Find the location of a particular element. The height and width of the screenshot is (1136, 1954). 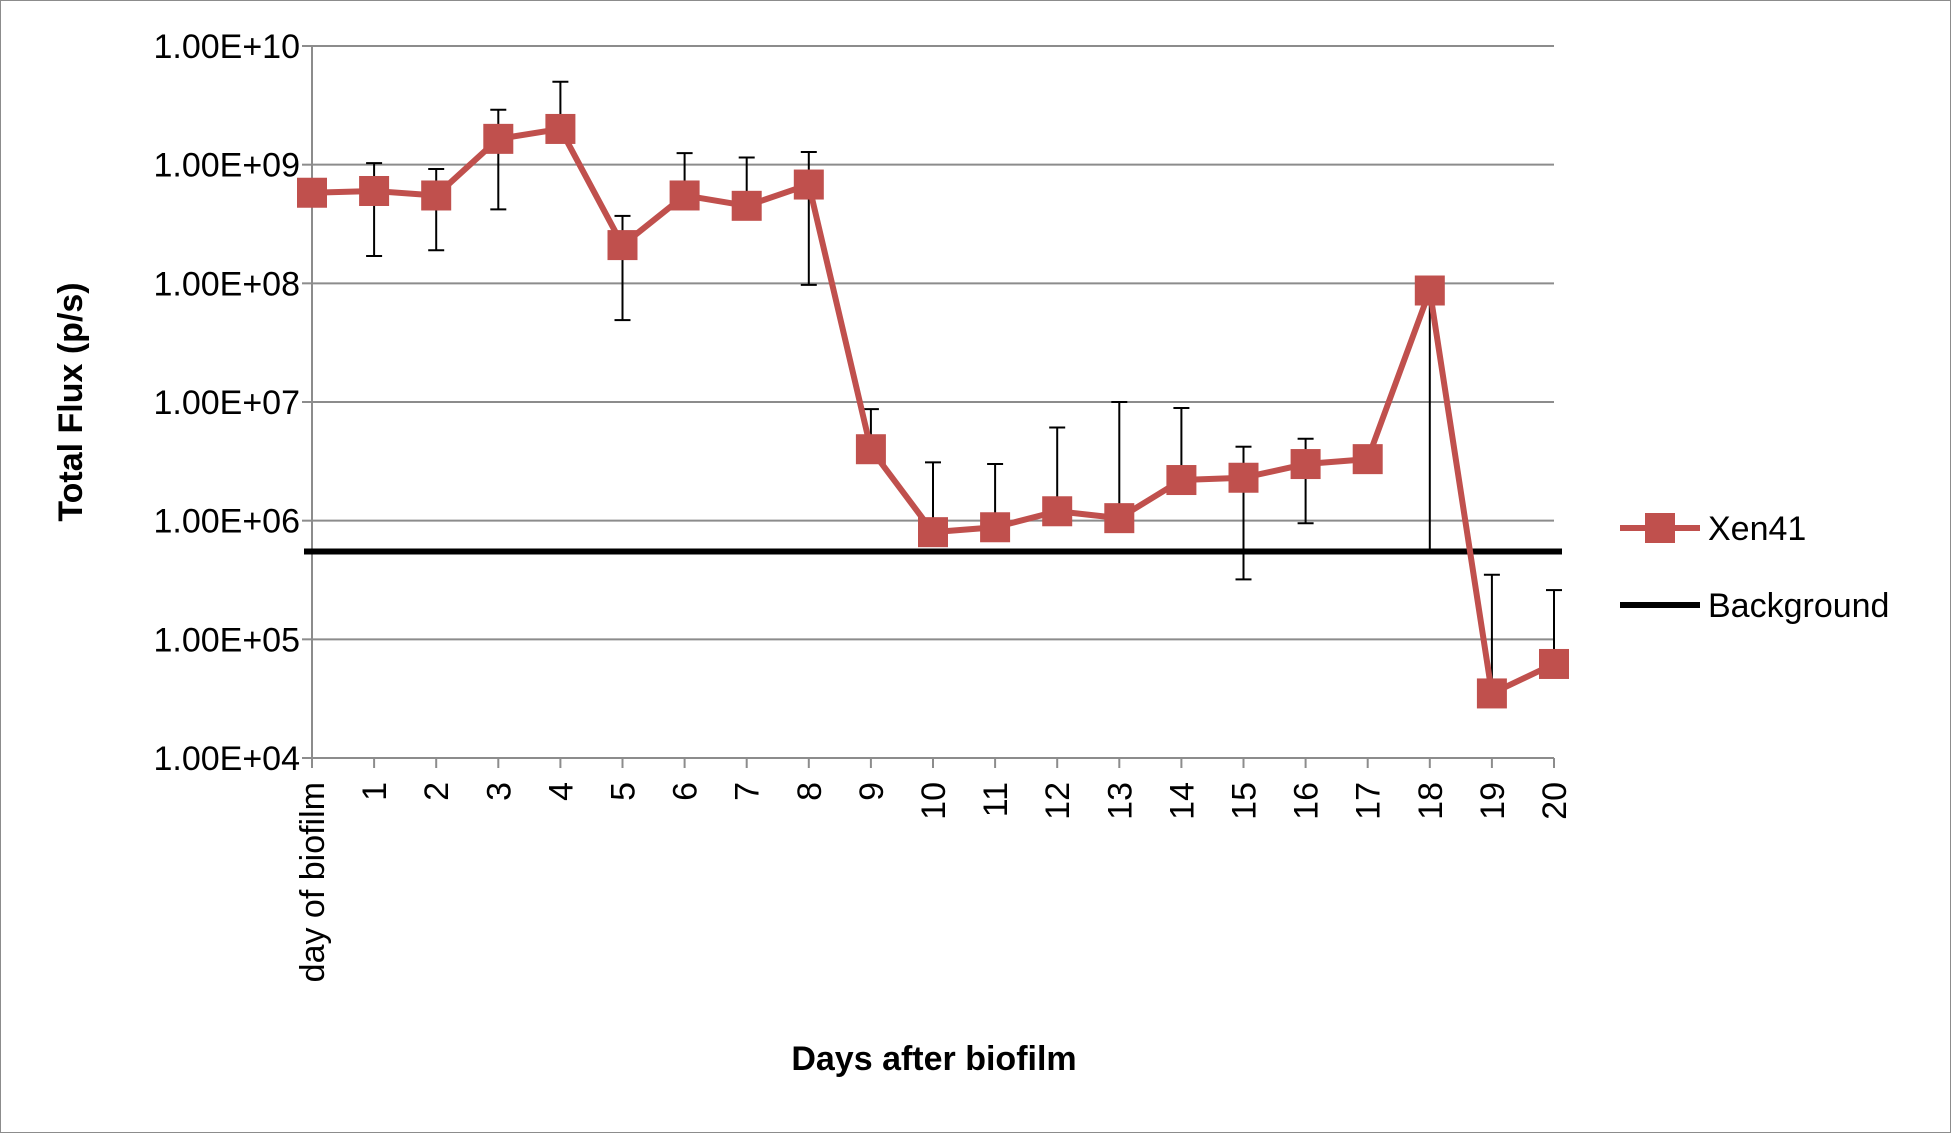

x-tick-label: 8 is located at coordinates (810, 791).